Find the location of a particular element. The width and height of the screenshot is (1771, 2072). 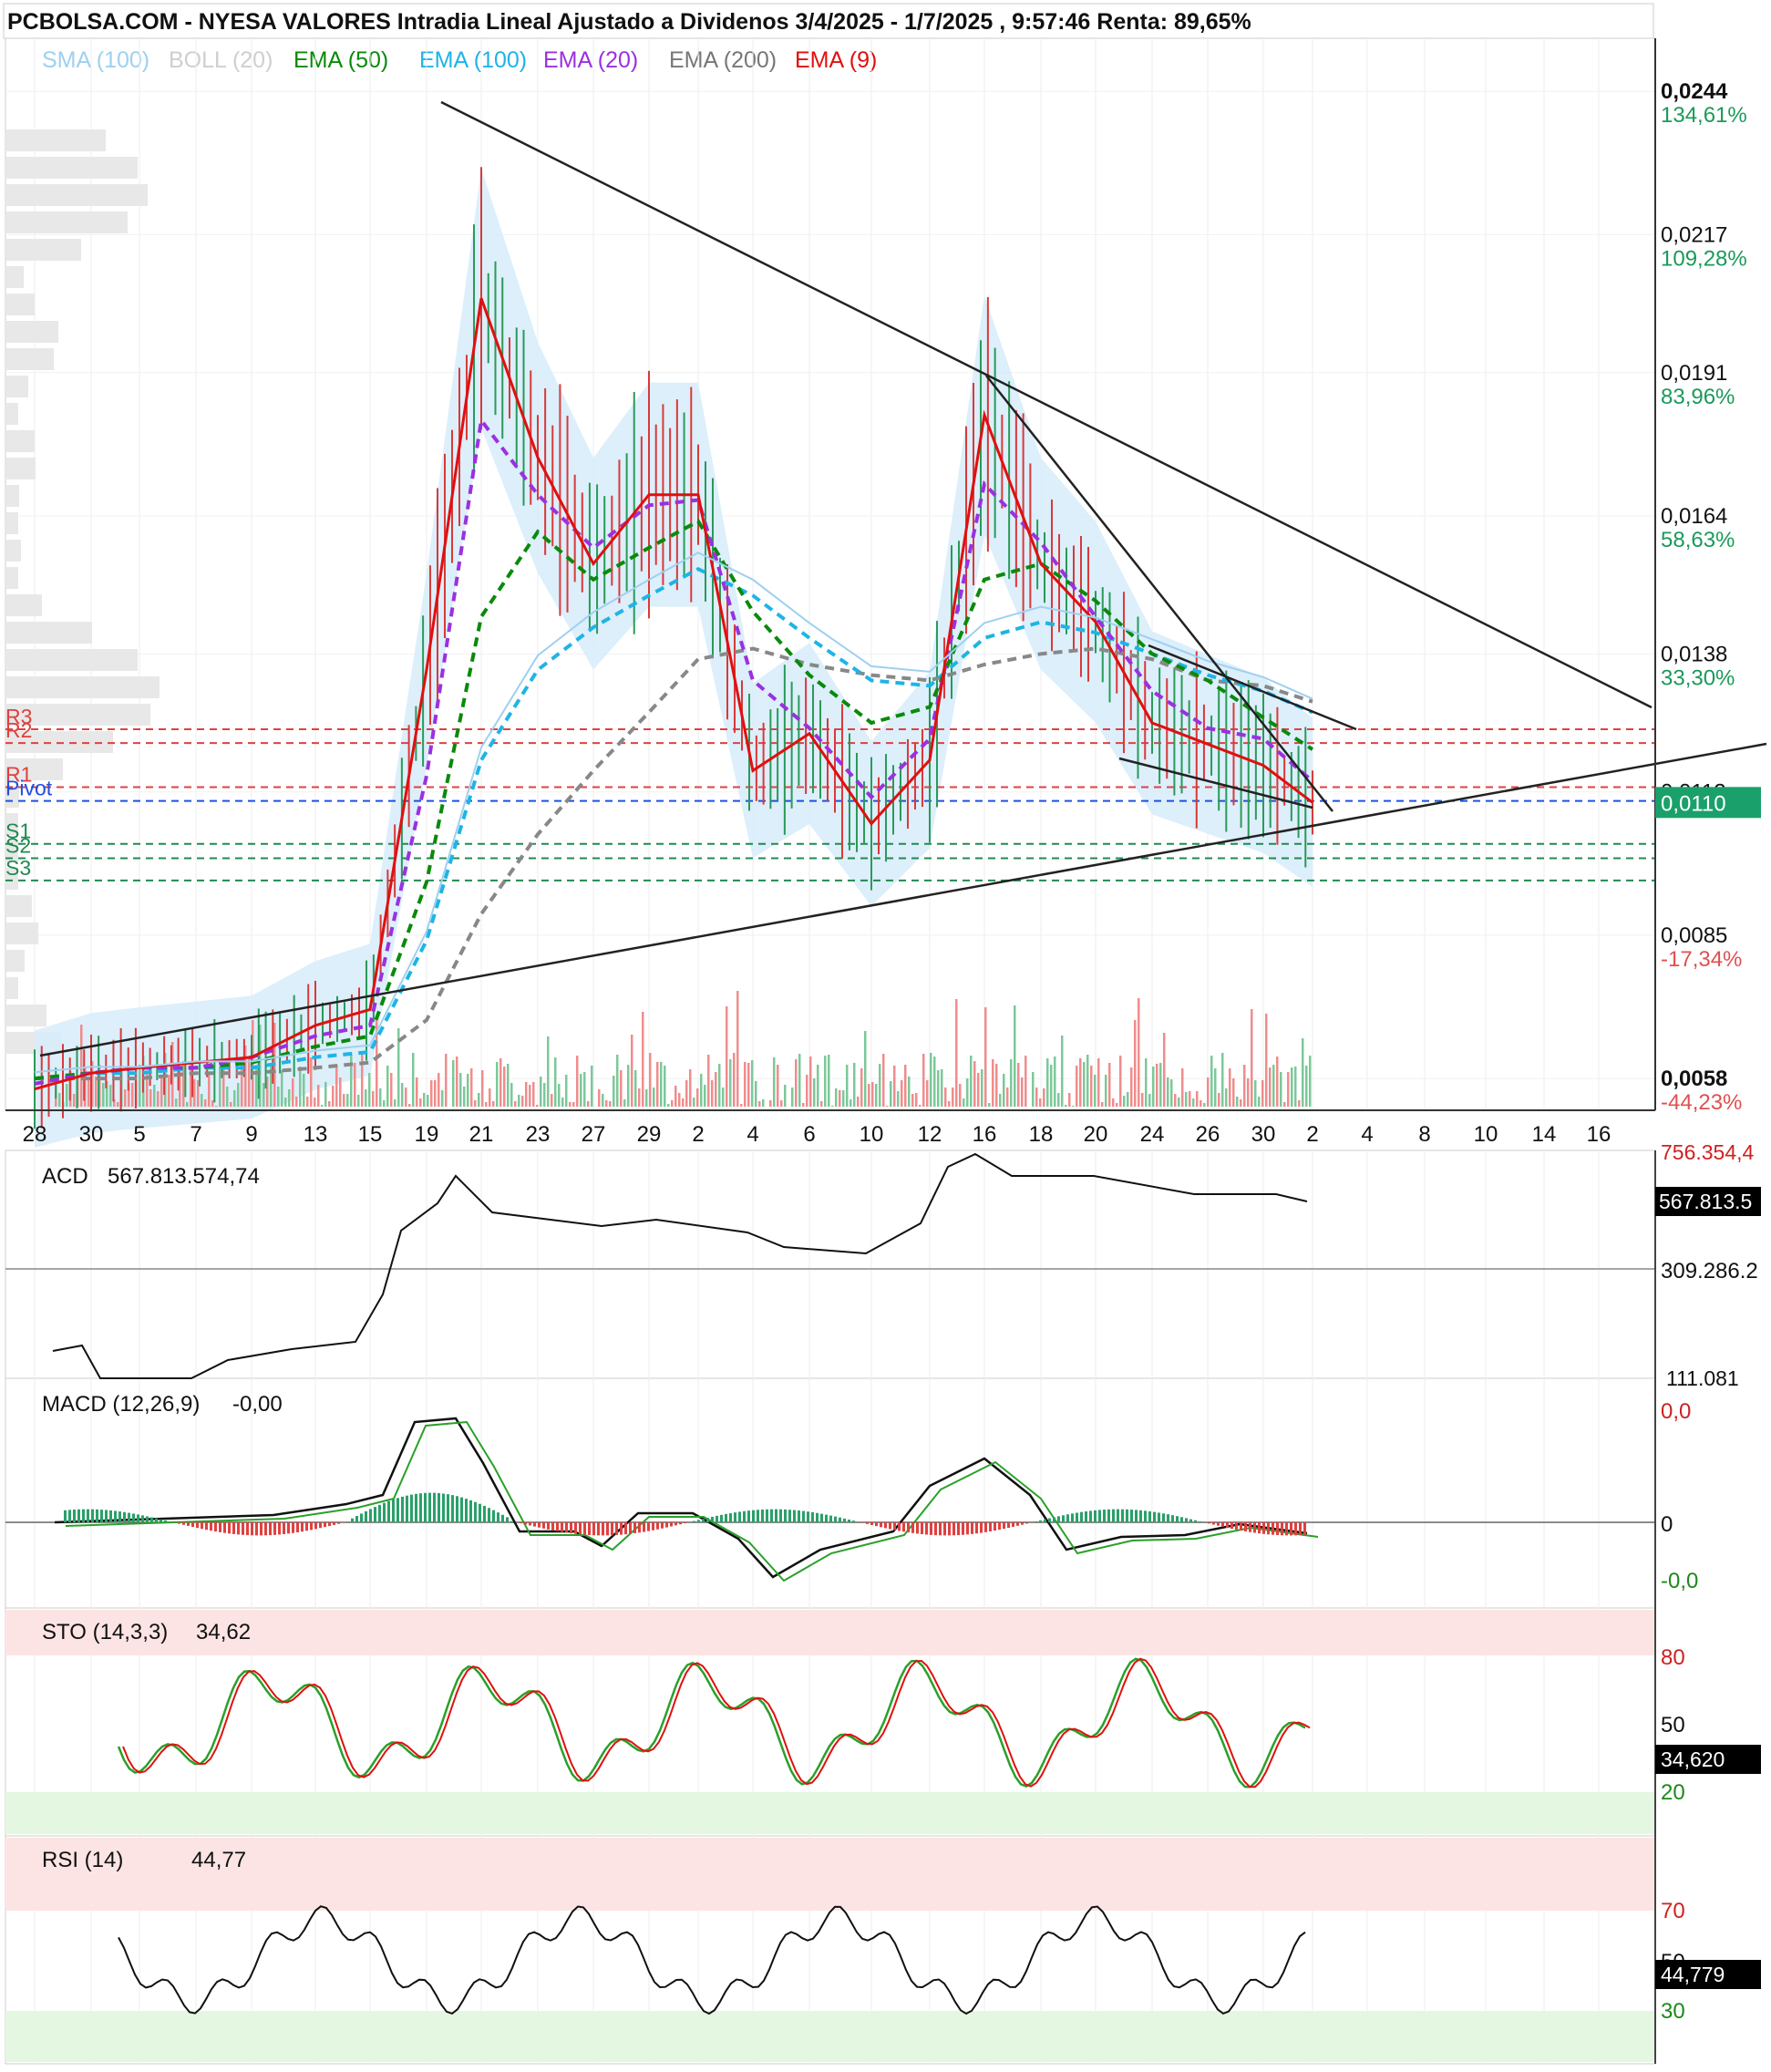

price-pct-label: 134,61% is located at coordinates (1704, 115).